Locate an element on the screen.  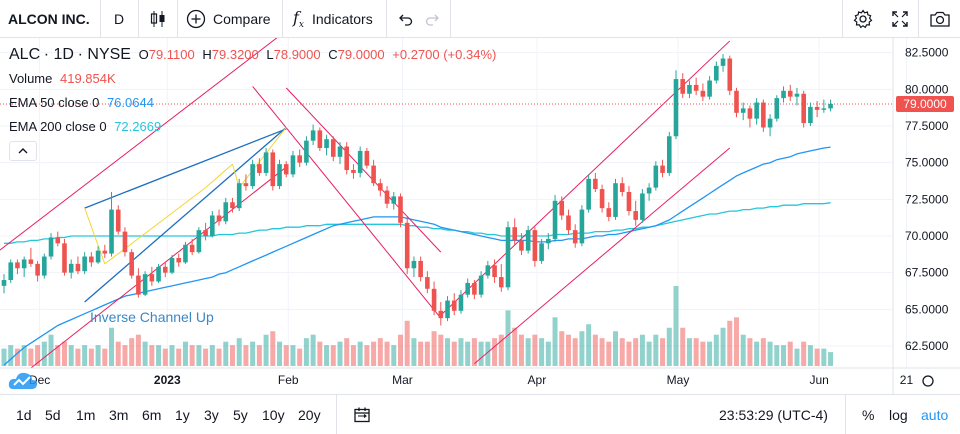
auto-toggle: auto is located at coordinates (935, 414).